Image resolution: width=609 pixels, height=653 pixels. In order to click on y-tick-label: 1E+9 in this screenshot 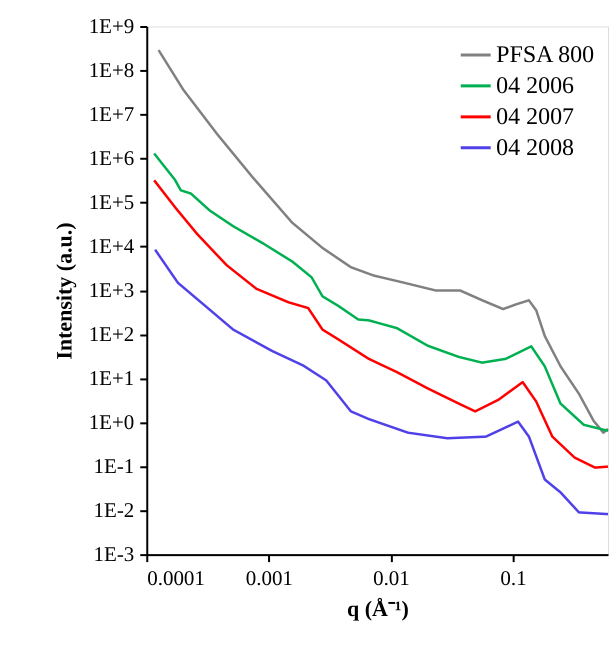, I will do `click(111, 26)`.